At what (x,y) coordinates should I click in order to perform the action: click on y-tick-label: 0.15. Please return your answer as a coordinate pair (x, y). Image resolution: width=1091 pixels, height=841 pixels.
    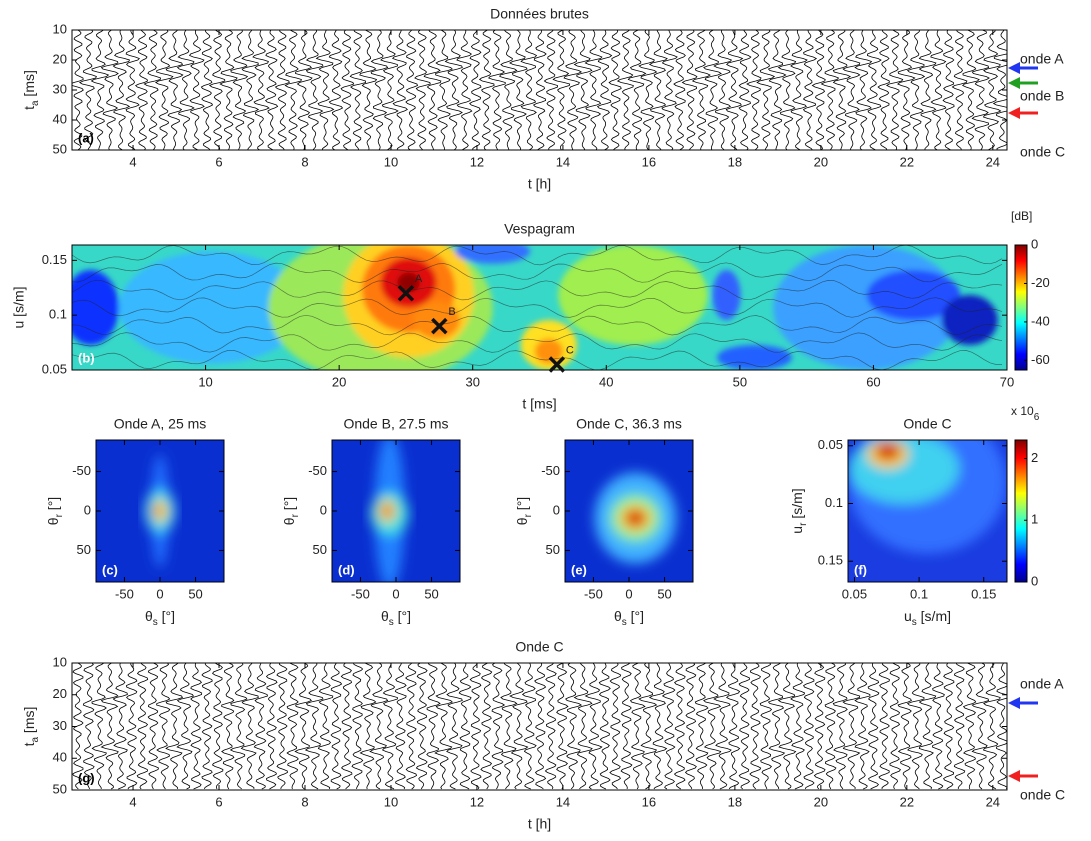
    Looking at the image, I should click on (54, 259).